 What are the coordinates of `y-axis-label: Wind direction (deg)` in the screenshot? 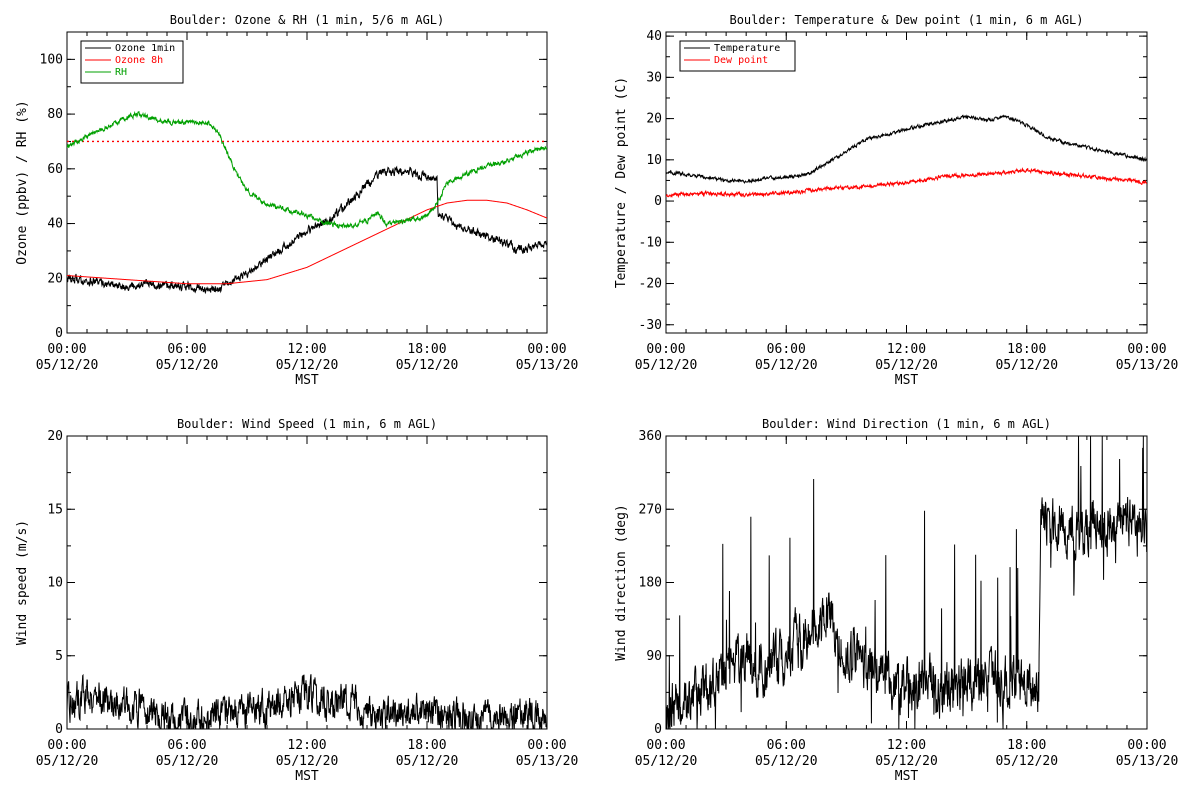 It's located at (621, 582).